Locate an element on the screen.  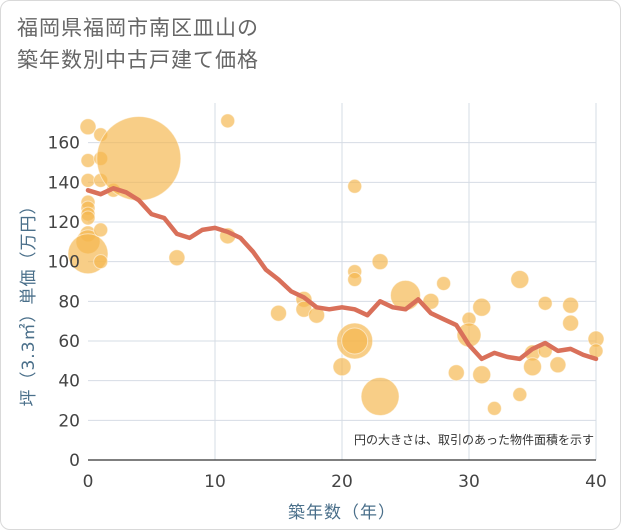
y-tick-label: 20 is located at coordinates (69, 421).